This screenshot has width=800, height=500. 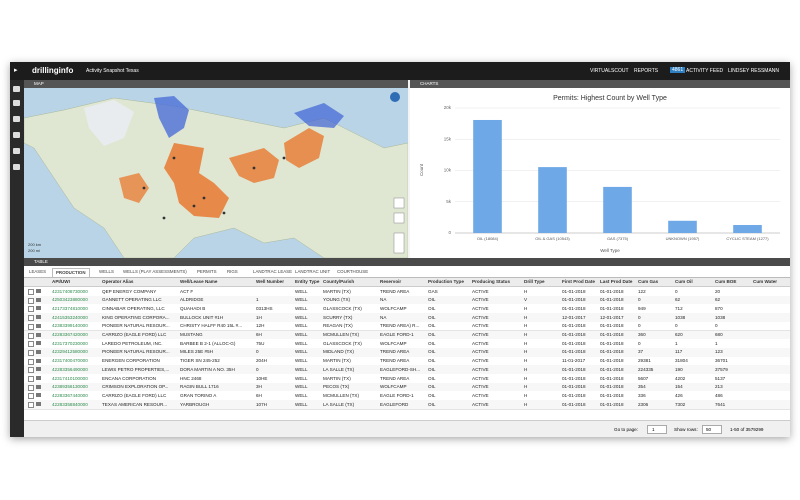 I want to click on column-header: Producing Status, so click(x=491, y=281).